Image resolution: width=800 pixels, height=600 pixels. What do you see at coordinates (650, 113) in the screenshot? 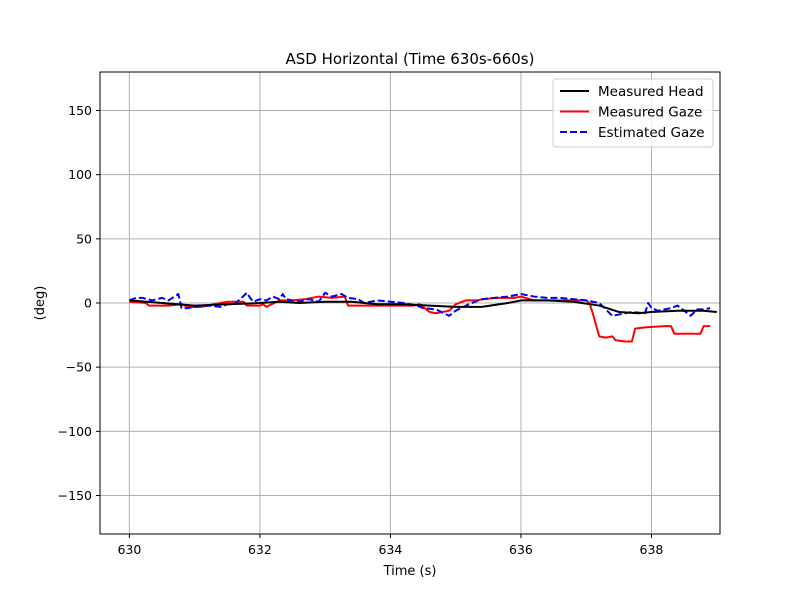
I see `measured-gaze-legend-label: Measured Gaze` at bounding box center [650, 113].